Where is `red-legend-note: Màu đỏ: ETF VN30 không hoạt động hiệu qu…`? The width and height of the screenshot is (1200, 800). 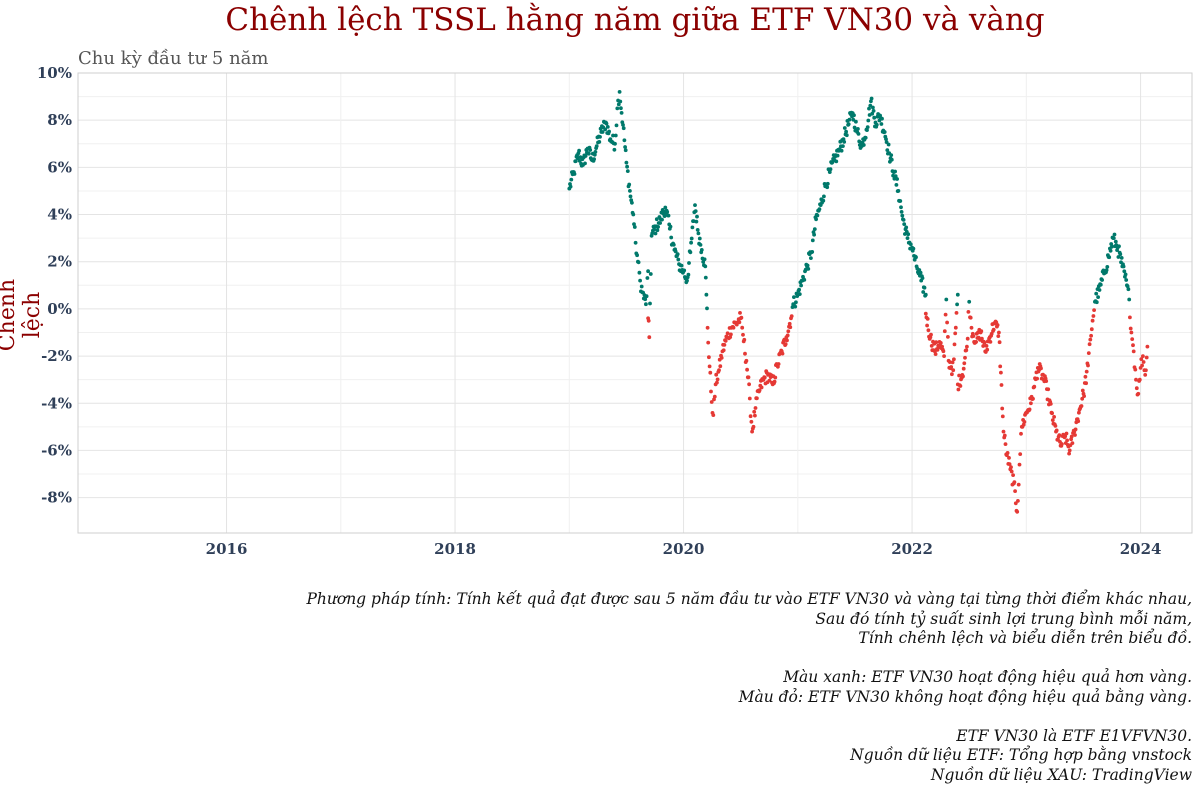
red-legend-note: Màu đỏ: ETF VN30 không hoạt động hiệu qu… is located at coordinates (965, 696).